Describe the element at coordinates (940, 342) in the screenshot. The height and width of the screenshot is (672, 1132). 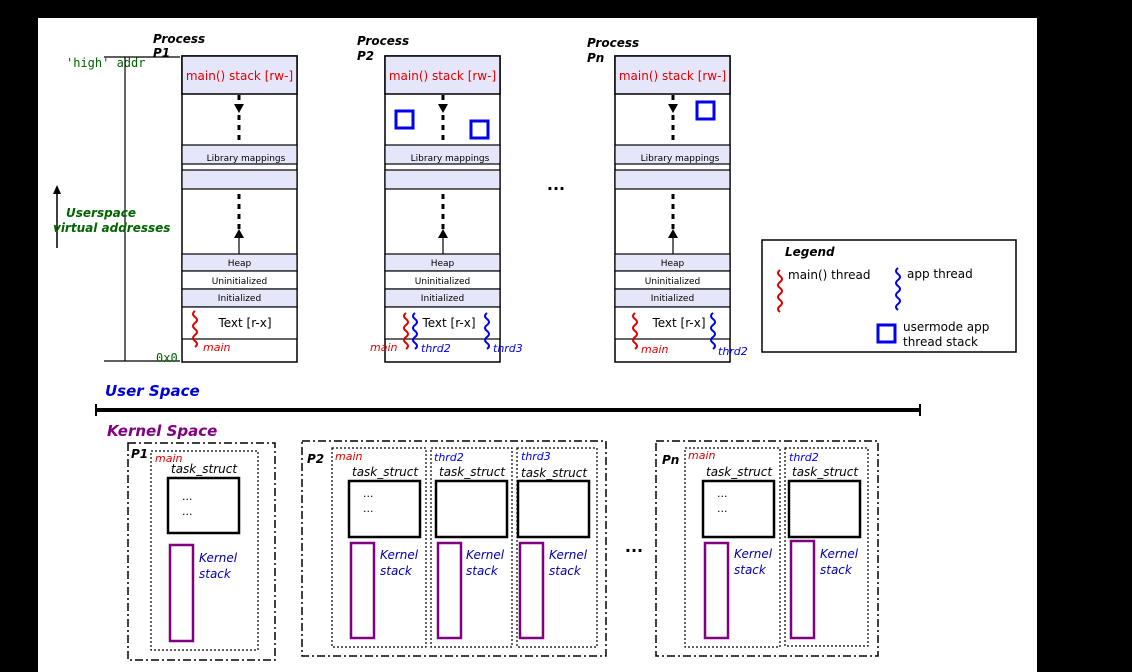
I see `svg-text: thread stack` at that location.